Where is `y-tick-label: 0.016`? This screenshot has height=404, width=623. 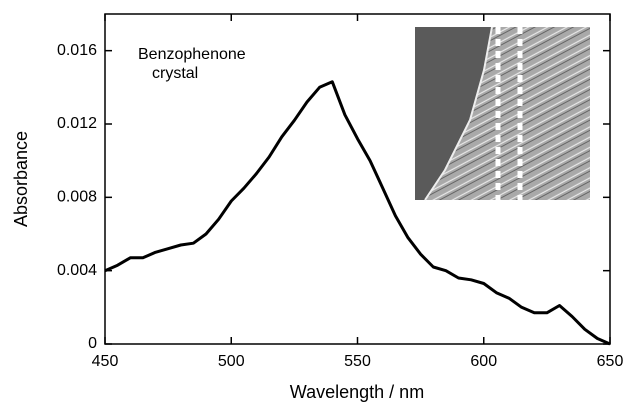 y-tick-label: 0.016 is located at coordinates (77, 50).